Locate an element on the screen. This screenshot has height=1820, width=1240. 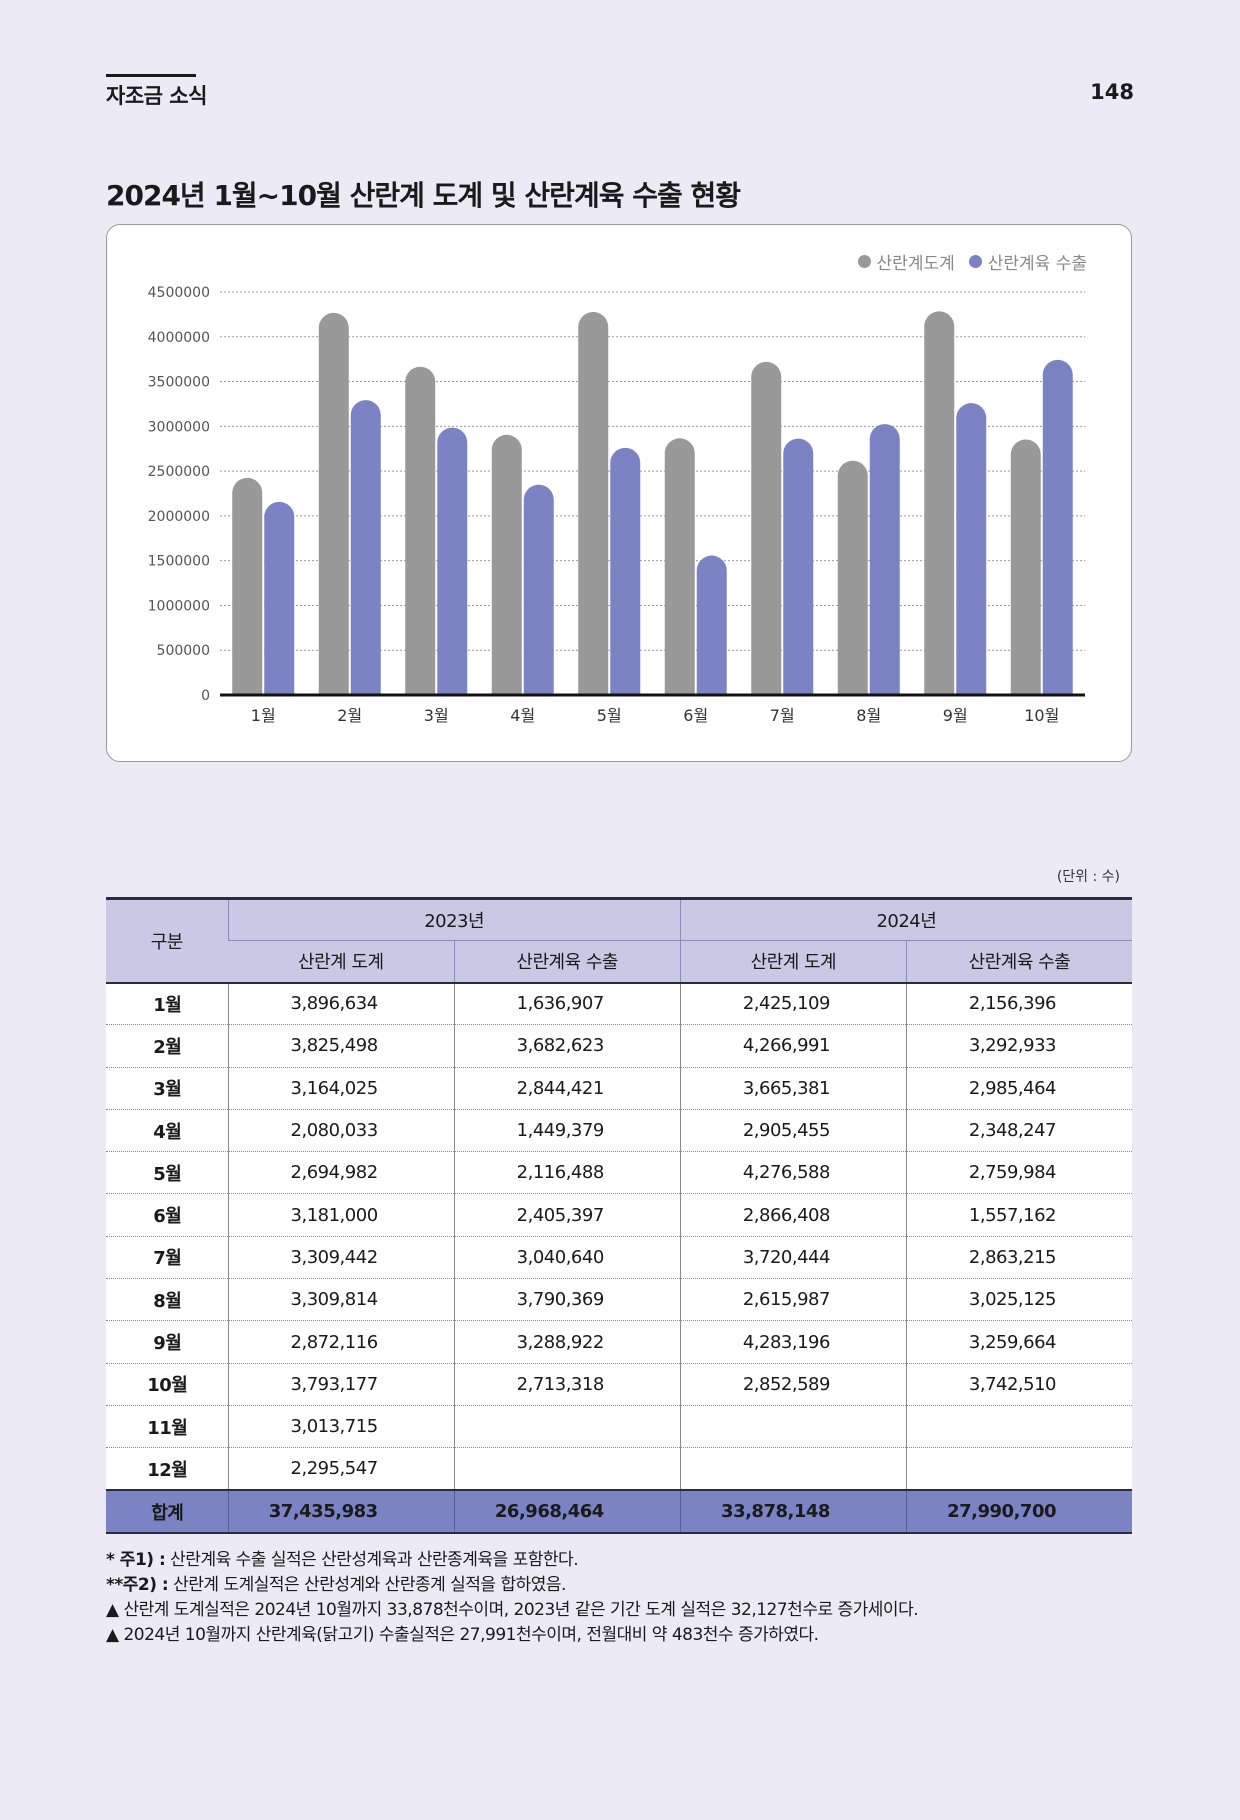
table-cell: 3,793,177 is located at coordinates (341, 1384).